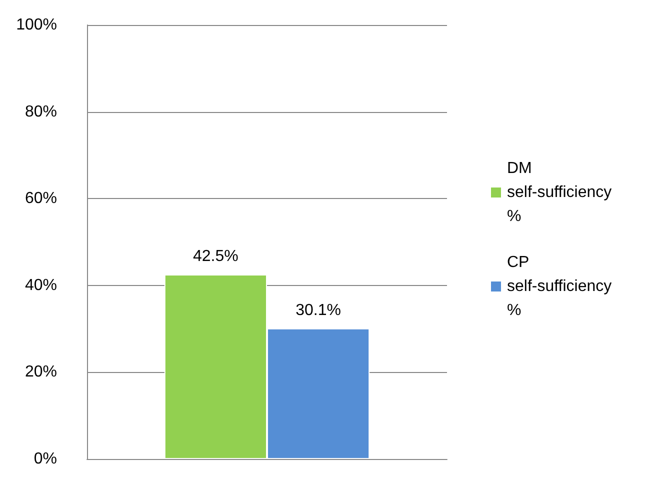 This screenshot has height=479, width=648. Describe the element at coordinates (40, 111) in the screenshot. I see `y-tick-label: 80%` at that location.